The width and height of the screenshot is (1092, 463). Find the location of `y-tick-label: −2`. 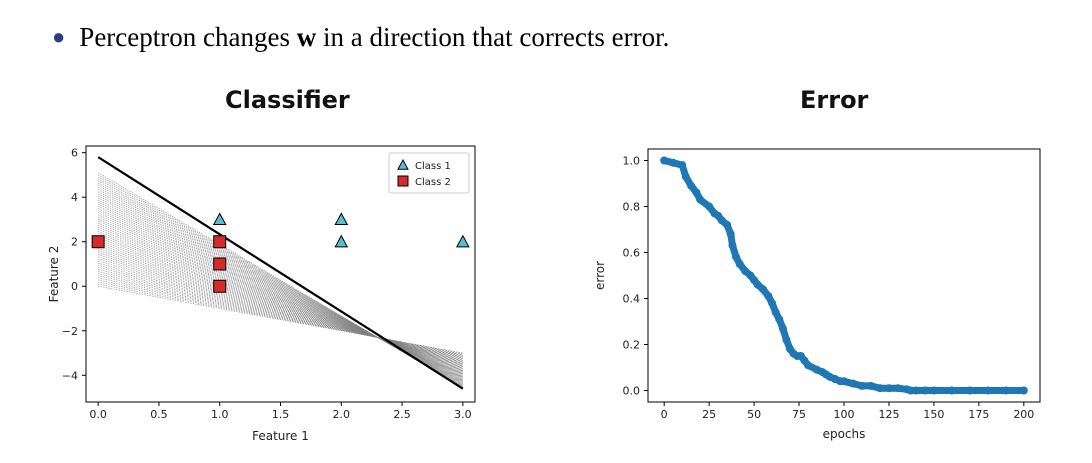

y-tick-label: −2 is located at coordinates (70, 331).